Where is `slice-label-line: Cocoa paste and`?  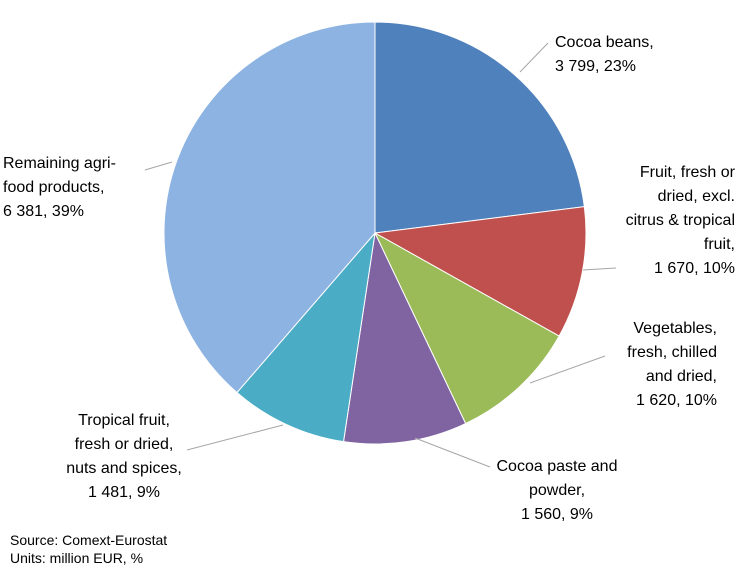
slice-label-line: Cocoa paste and is located at coordinates (557, 466).